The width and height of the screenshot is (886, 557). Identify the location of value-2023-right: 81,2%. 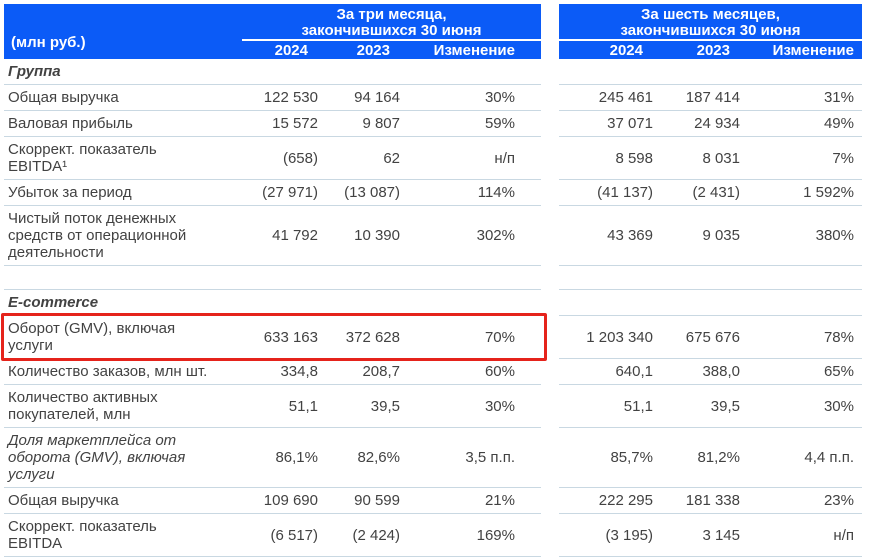
(696, 458).